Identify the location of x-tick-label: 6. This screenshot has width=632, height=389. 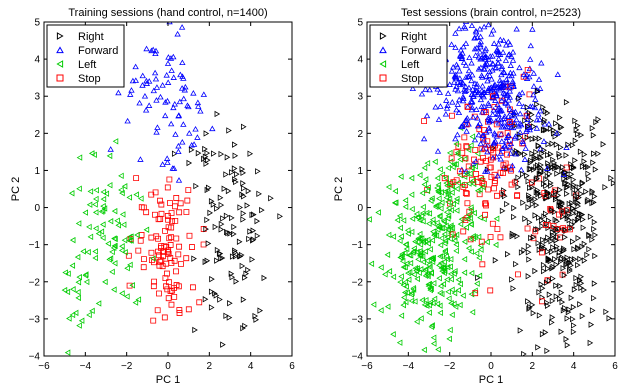
(615, 366).